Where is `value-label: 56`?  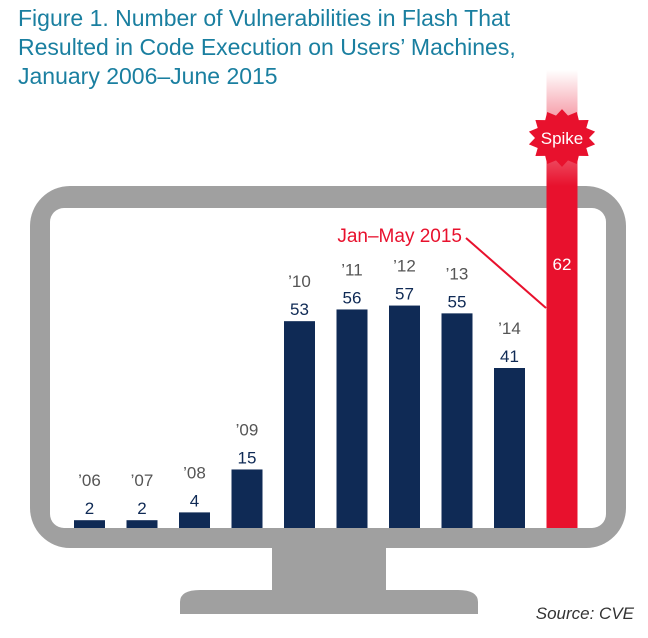
value-label: 56 is located at coordinates (352, 297).